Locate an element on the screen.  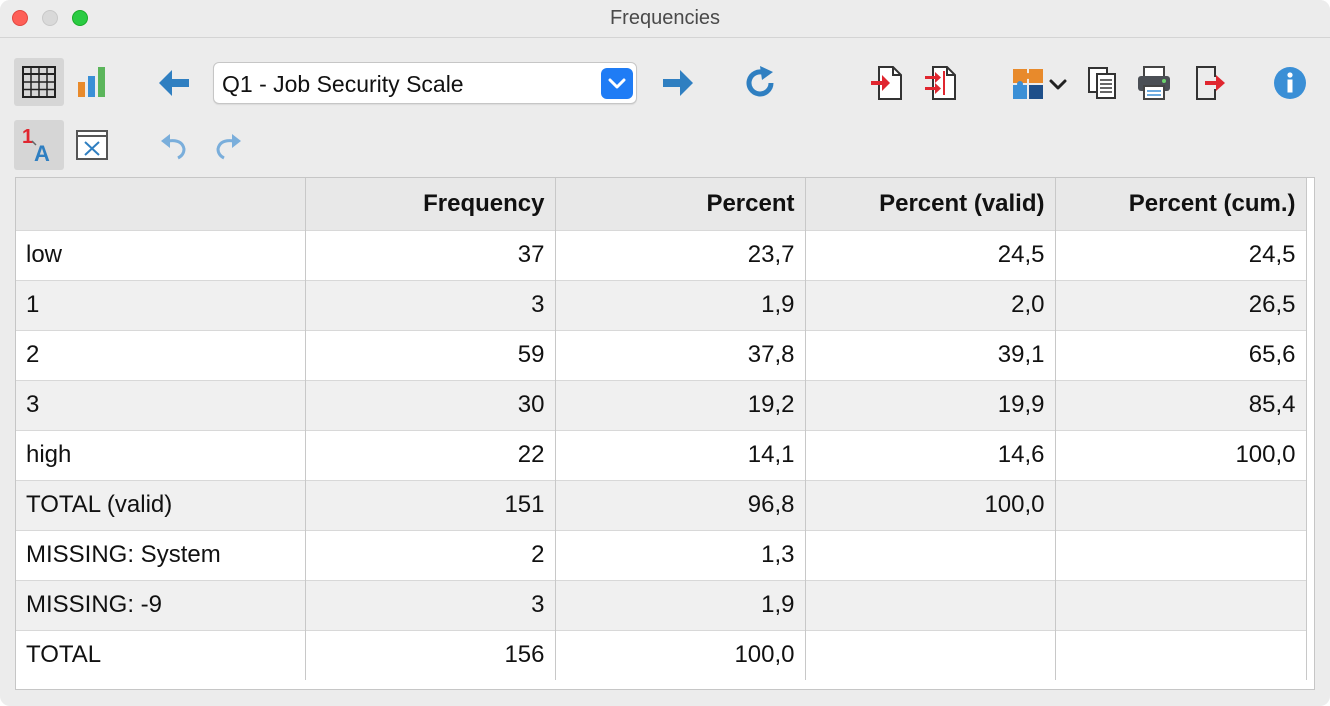
frequency-cell: 151 is located at coordinates (430, 504).